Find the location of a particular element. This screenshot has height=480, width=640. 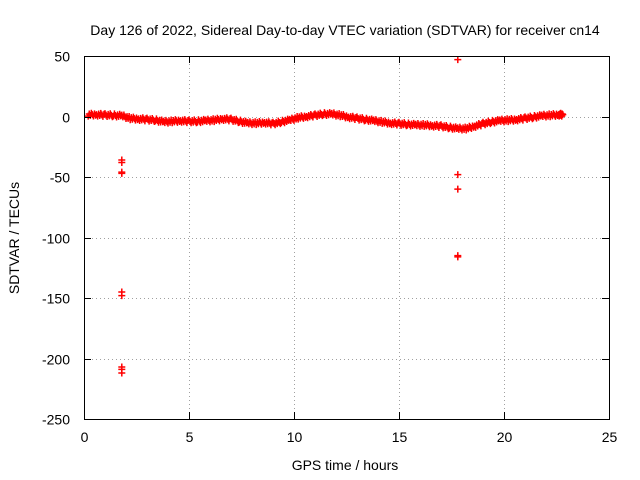

y-tick-label: -250 is located at coordinates (56, 420).